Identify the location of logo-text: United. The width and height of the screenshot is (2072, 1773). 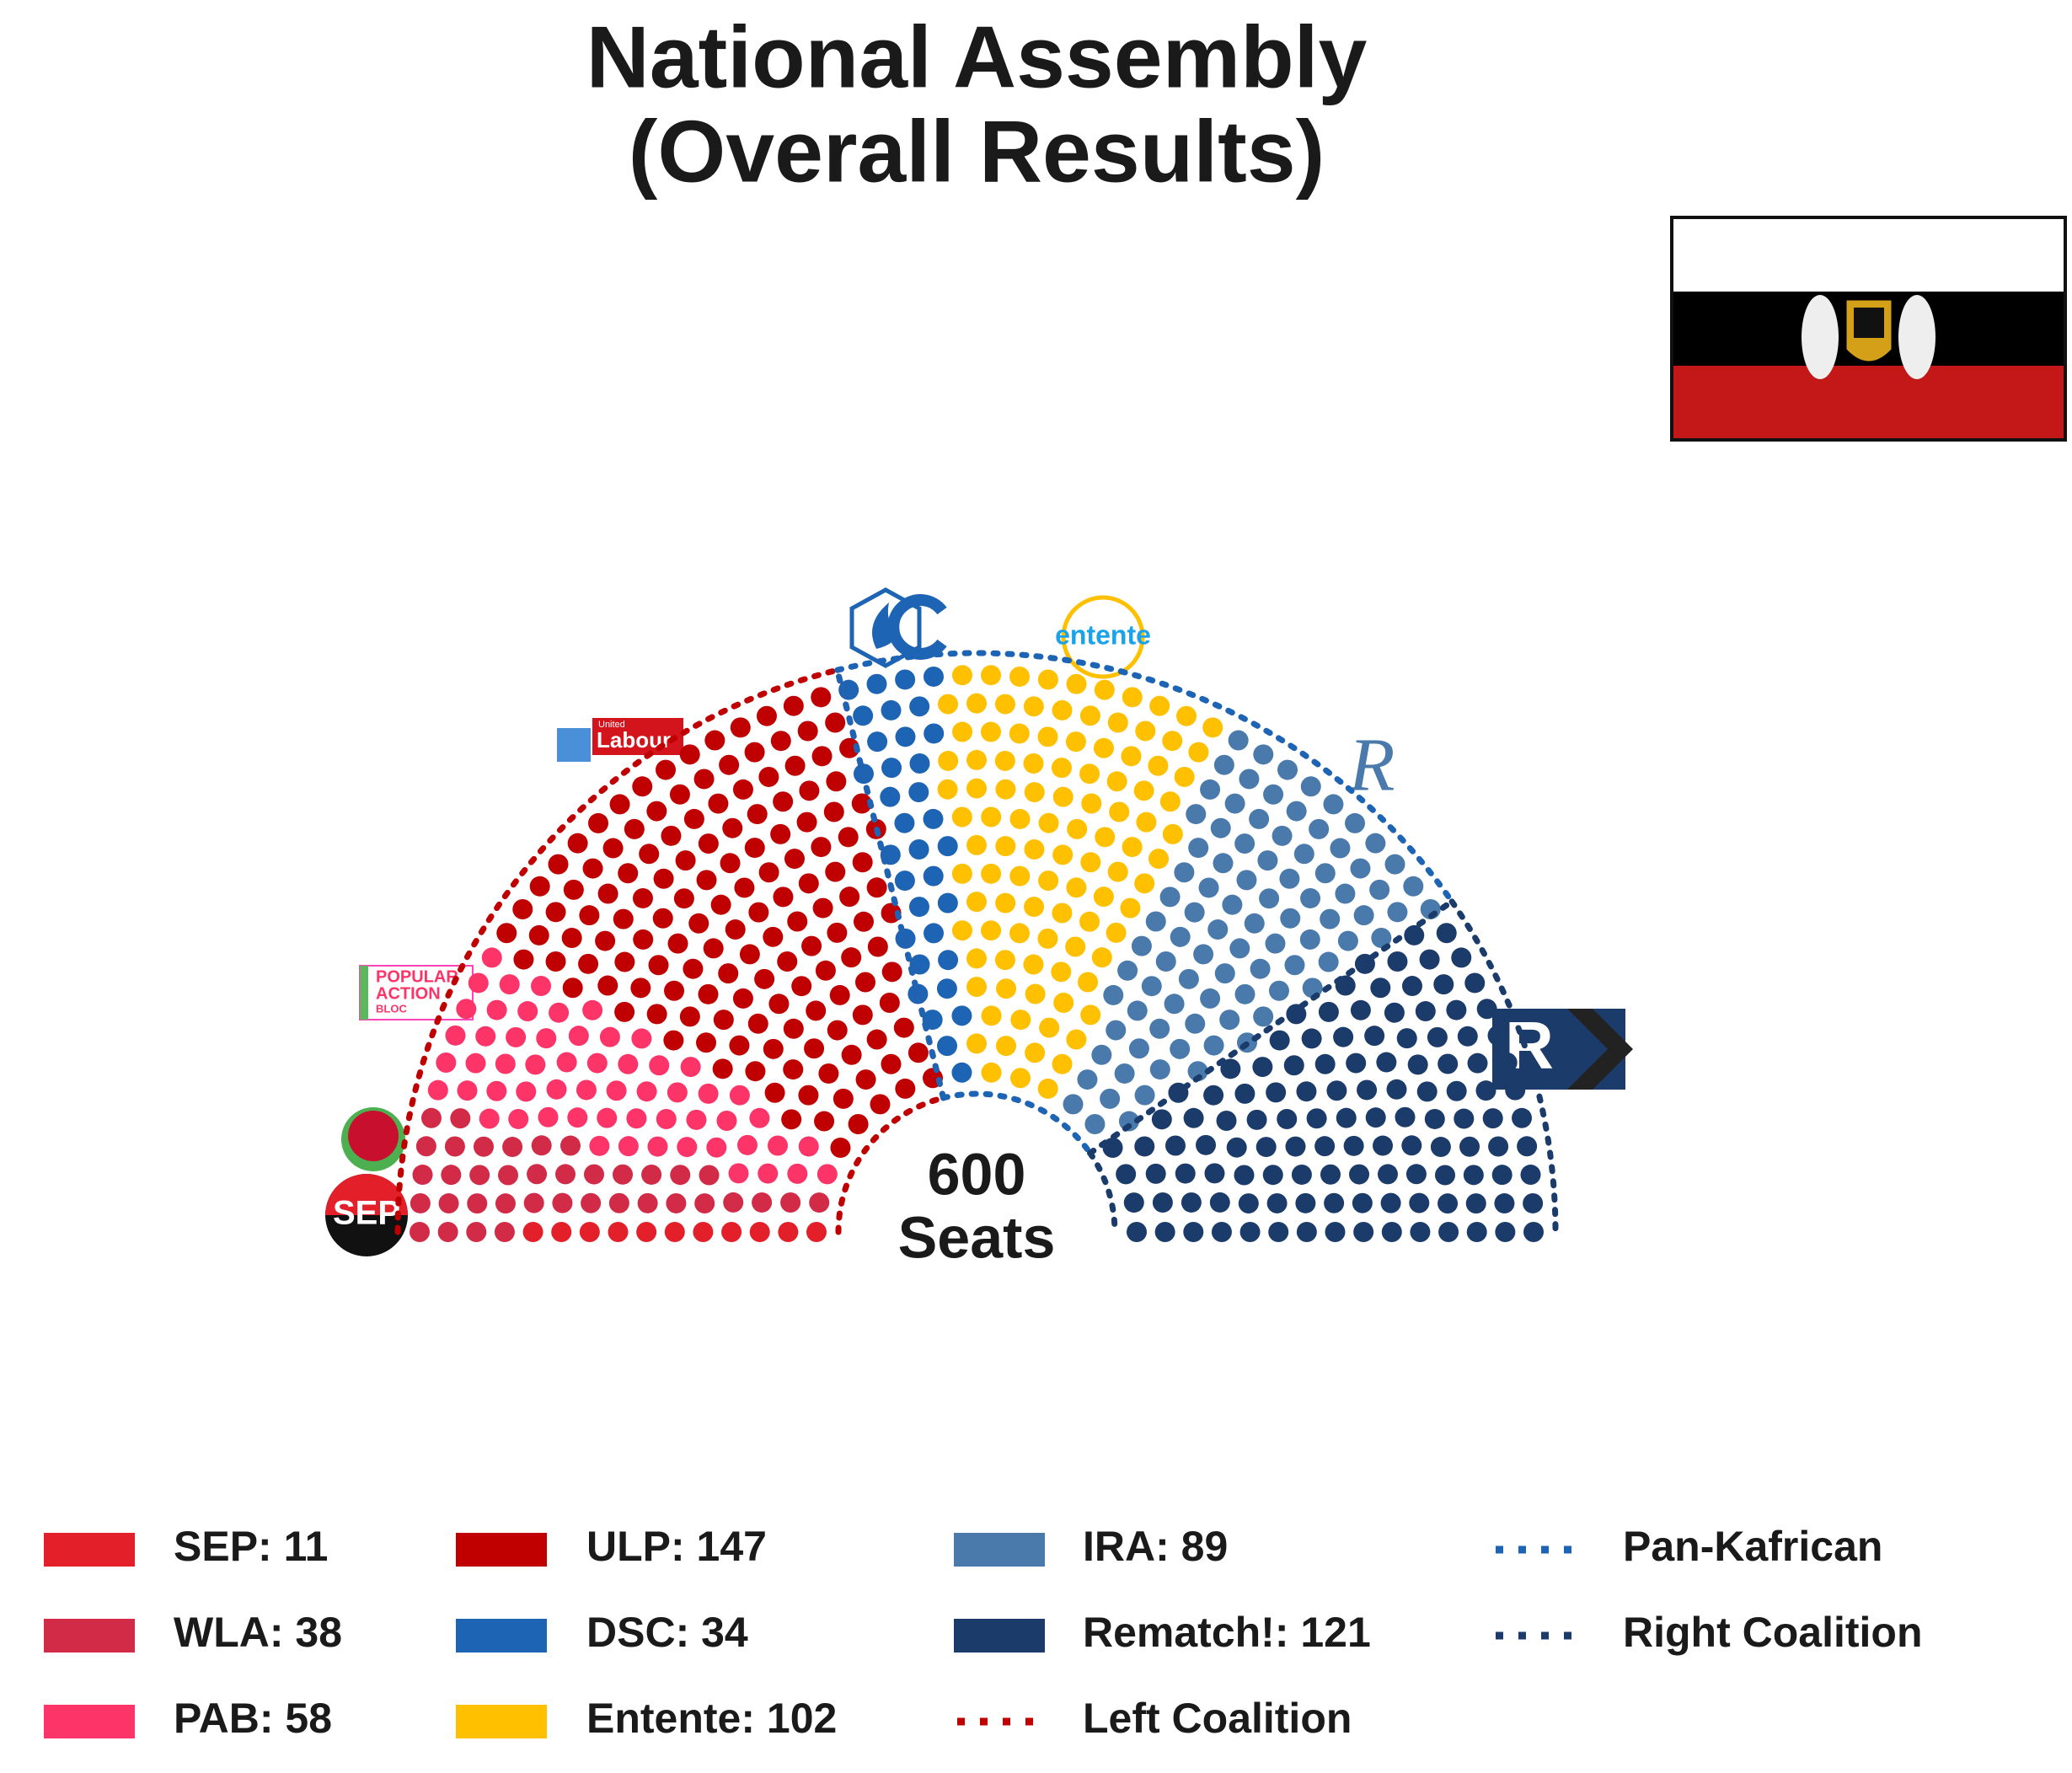
(612, 725).